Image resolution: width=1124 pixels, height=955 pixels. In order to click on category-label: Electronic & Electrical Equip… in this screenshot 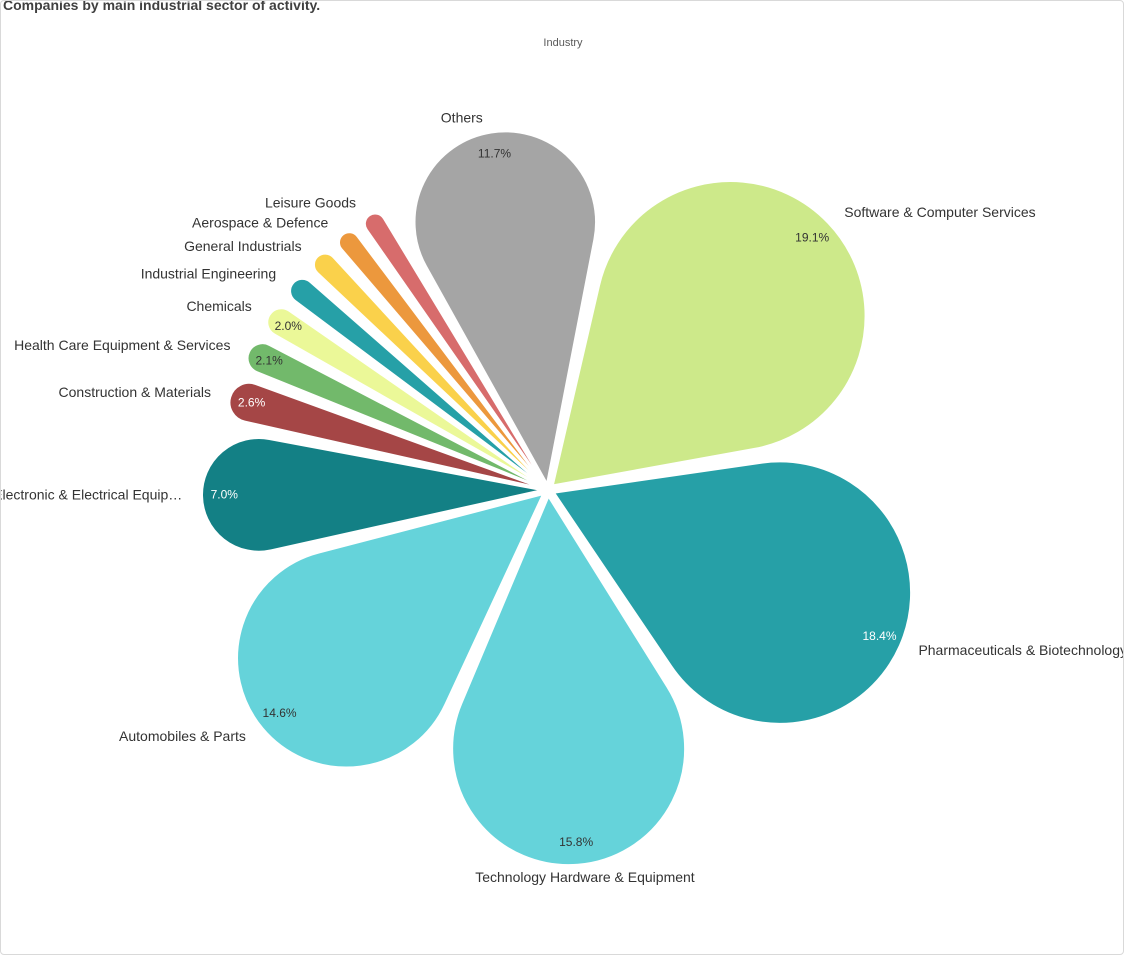, I will do `click(91, 495)`.